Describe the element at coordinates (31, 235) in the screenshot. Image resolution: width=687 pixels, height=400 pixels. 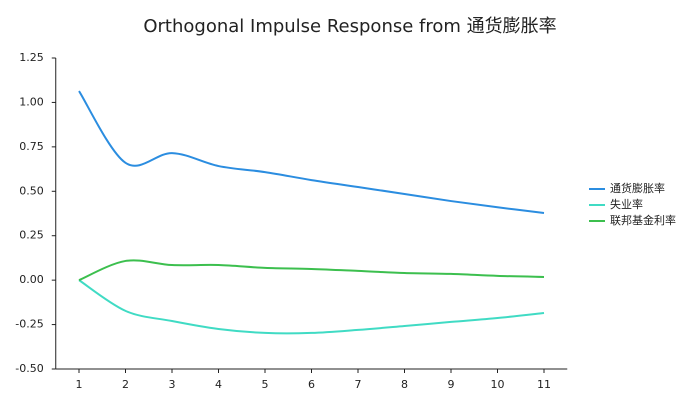
I see `y-tick-label: 0.25` at that location.